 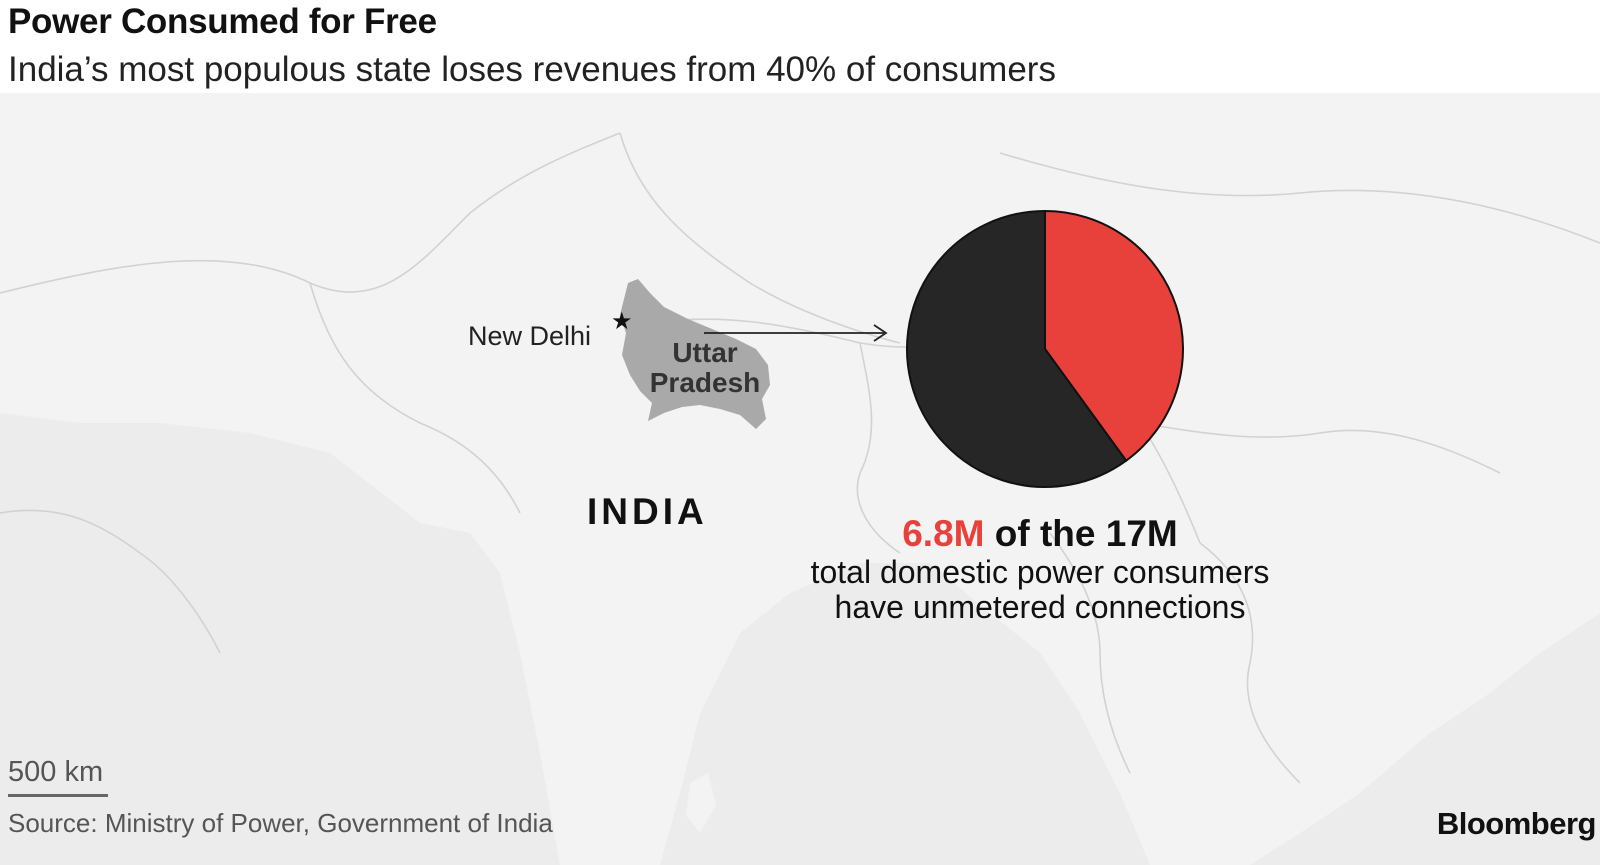 What do you see at coordinates (1081, 533) in the screenshot?
I see `stat-headline-rest: of the 17M` at bounding box center [1081, 533].